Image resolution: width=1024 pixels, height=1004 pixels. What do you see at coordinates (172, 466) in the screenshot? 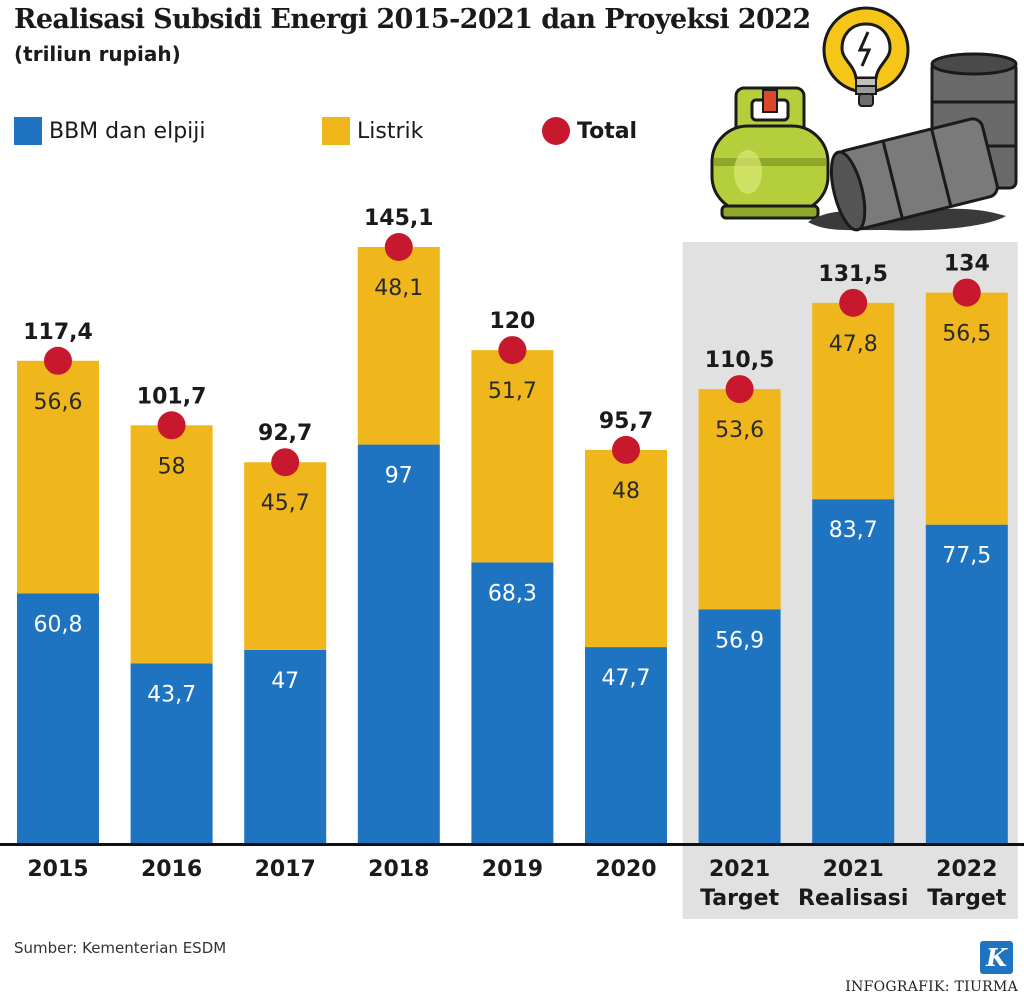
I see `label-listrik-1: 58` at bounding box center [172, 466].